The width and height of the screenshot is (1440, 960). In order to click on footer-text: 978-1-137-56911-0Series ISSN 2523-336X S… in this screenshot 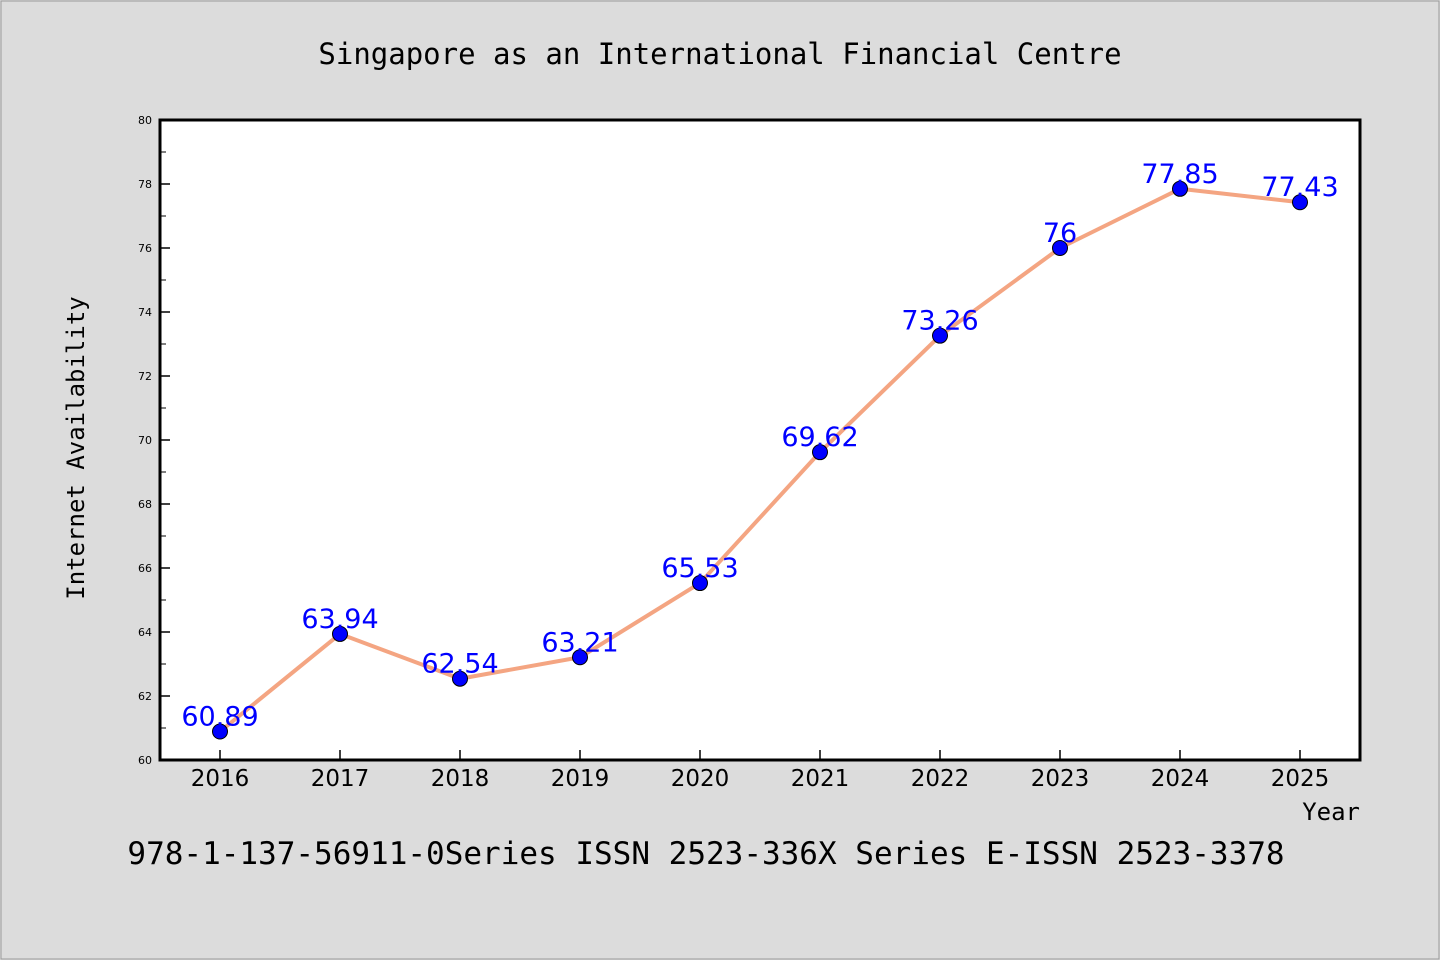, I will do `click(705, 854)`.